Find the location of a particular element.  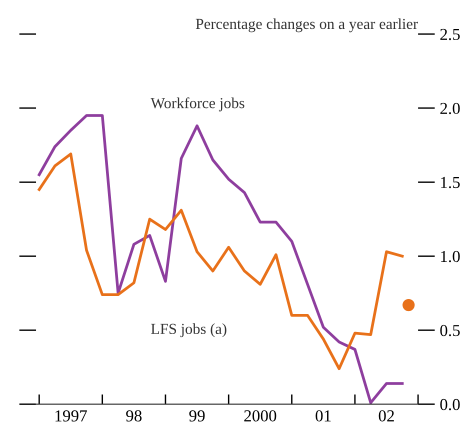

y-axis-title: Percentage changes on a year earlier is located at coordinates (307, 25).